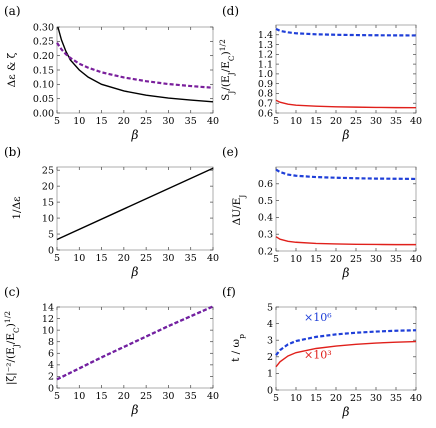  I want to click on series-line-purple-dashed, so click(135, 65).